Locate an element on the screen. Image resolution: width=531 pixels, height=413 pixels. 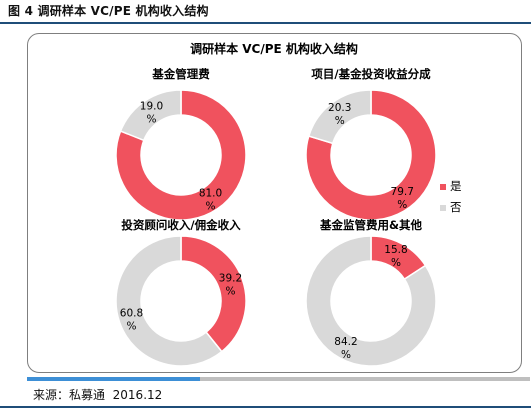
donut-value-label: 79.7 is located at coordinates (402, 192).